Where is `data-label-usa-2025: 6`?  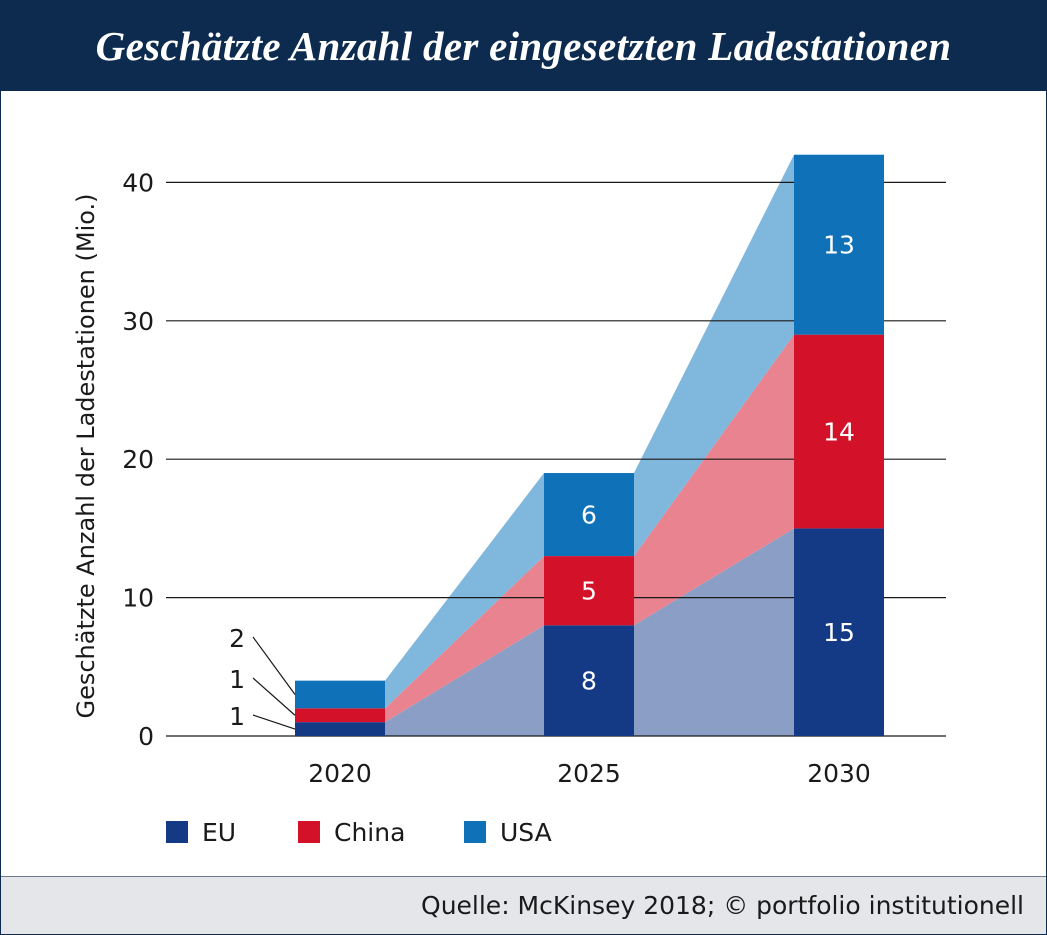 data-label-usa-2025: 6 is located at coordinates (589, 515).